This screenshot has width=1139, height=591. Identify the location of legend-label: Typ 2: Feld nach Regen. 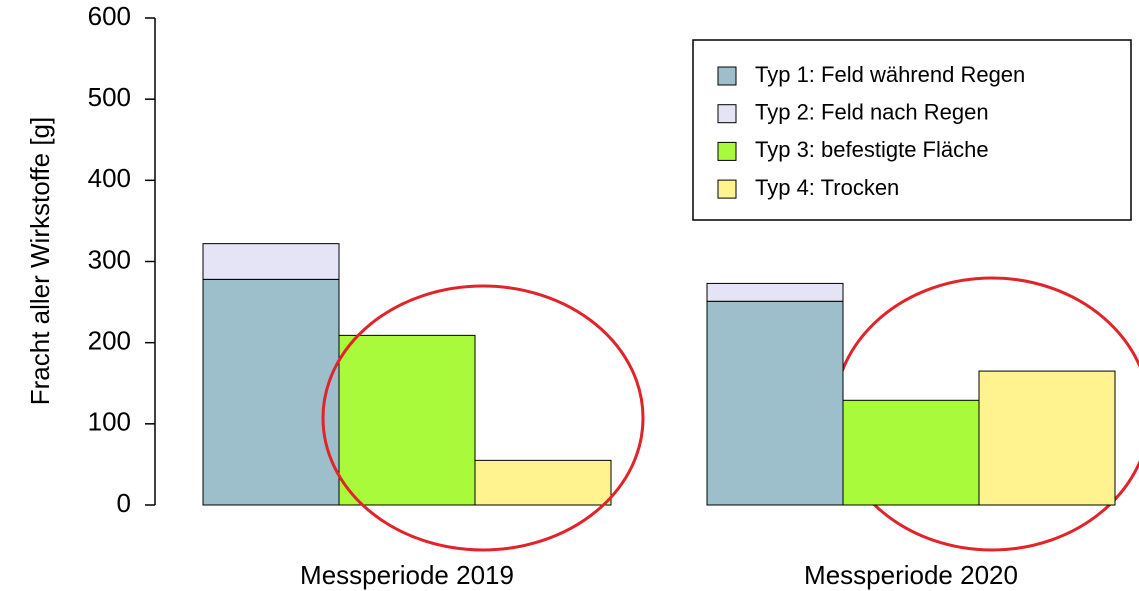
(872, 112).